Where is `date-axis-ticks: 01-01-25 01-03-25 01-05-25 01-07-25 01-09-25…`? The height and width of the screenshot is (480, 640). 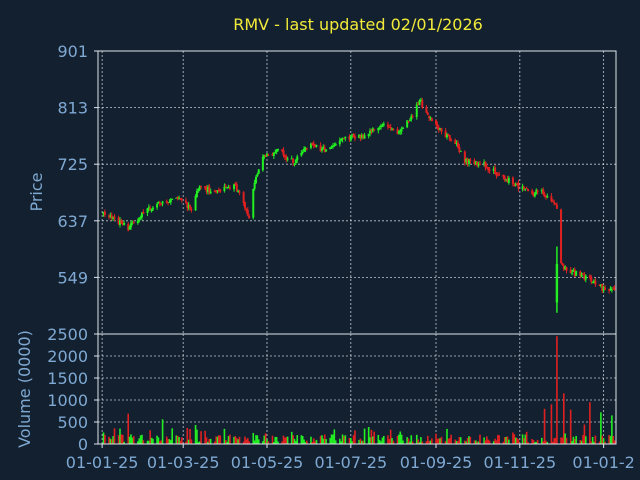
date-axis-ticks: 01-01-25 01-03-25 01-05-25 01-07-25 01-09-25… is located at coordinates (350, 458).